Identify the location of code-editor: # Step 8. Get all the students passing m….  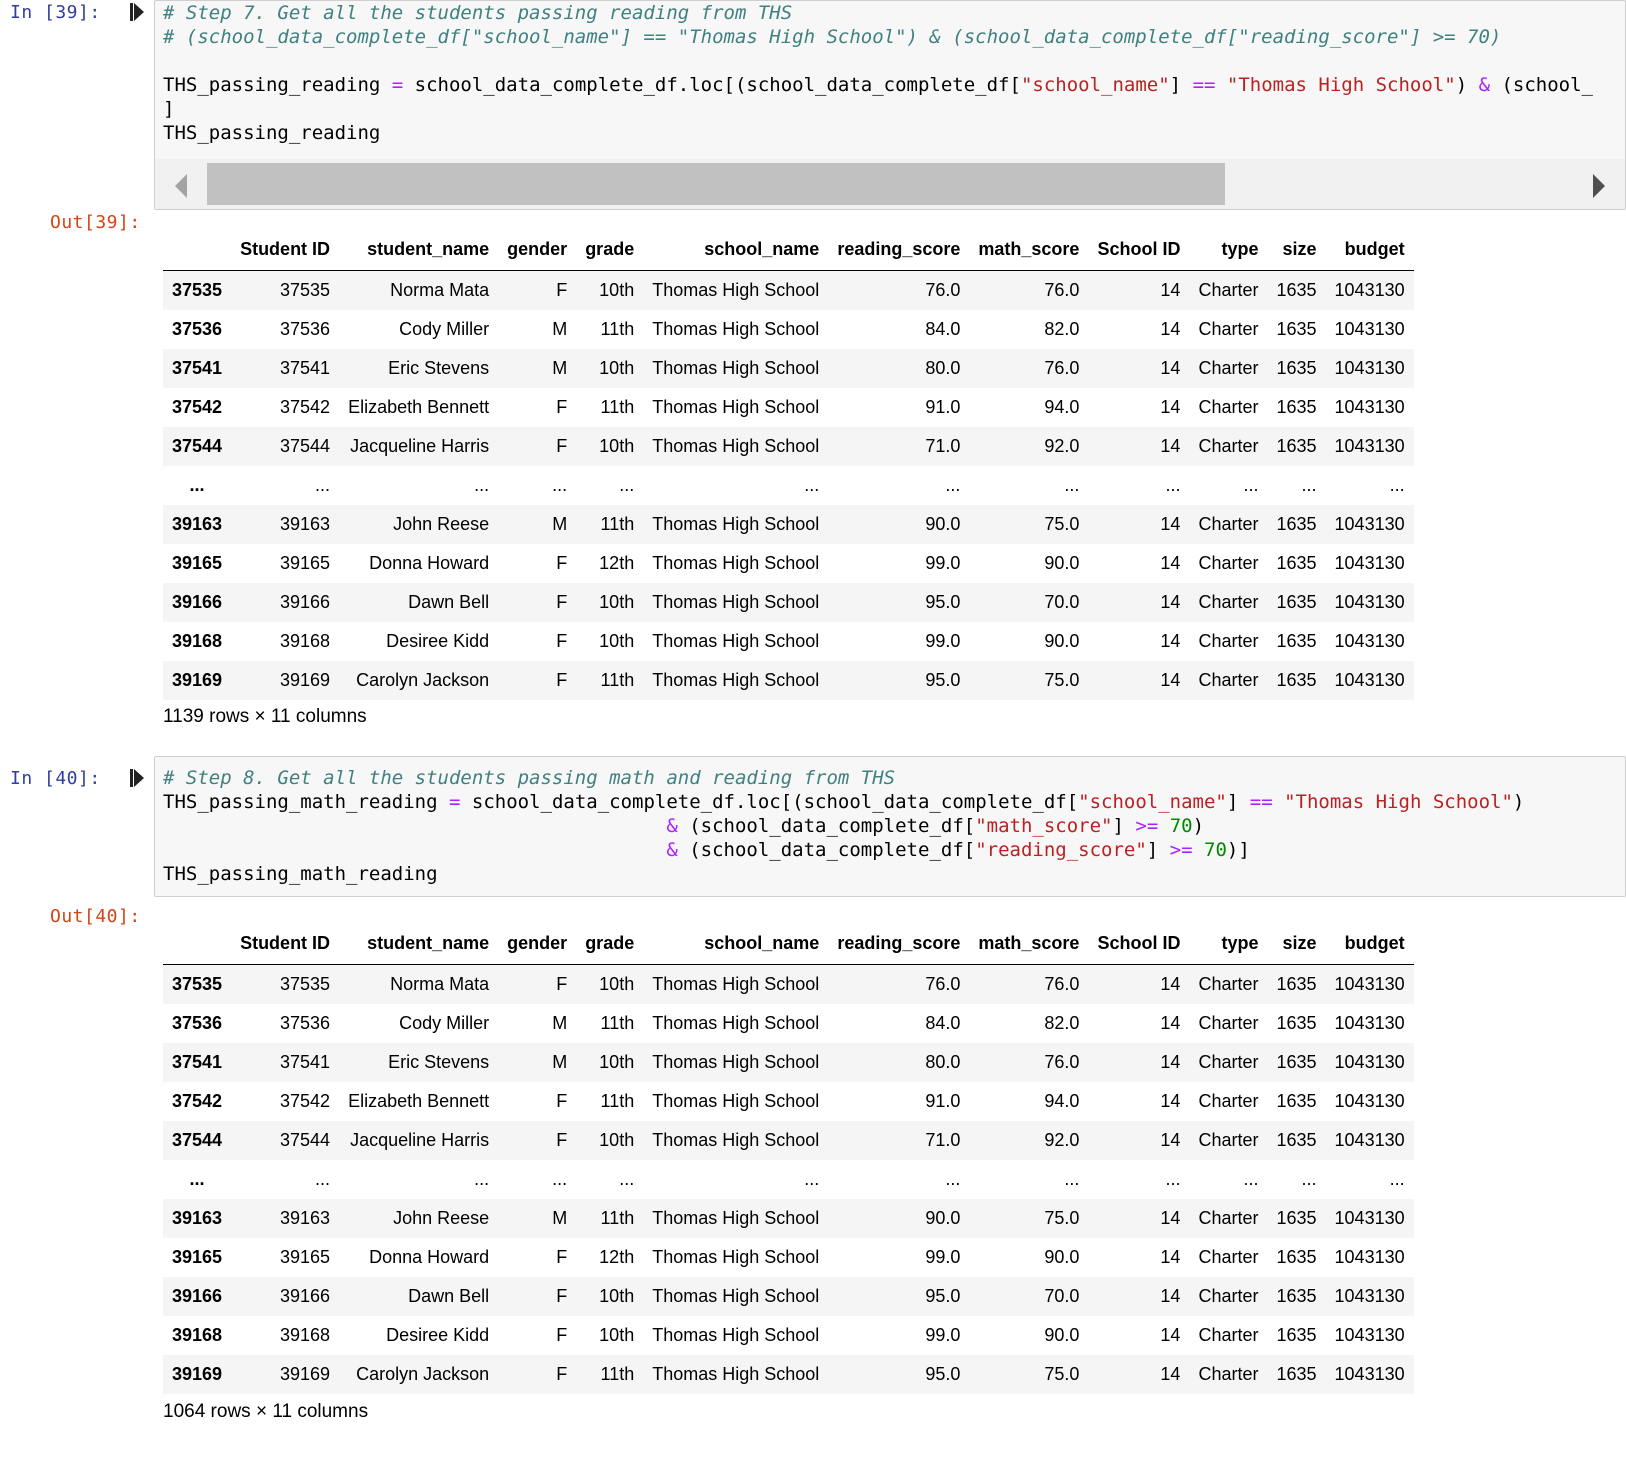
(843, 826).